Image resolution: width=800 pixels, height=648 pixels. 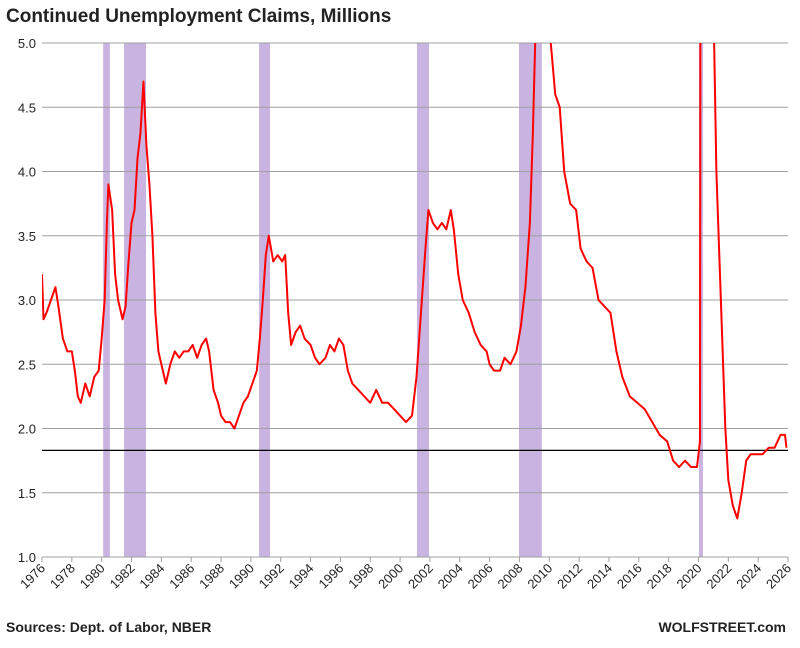 What do you see at coordinates (27, 172) in the screenshot?
I see `y-tick-label: 4.0` at bounding box center [27, 172].